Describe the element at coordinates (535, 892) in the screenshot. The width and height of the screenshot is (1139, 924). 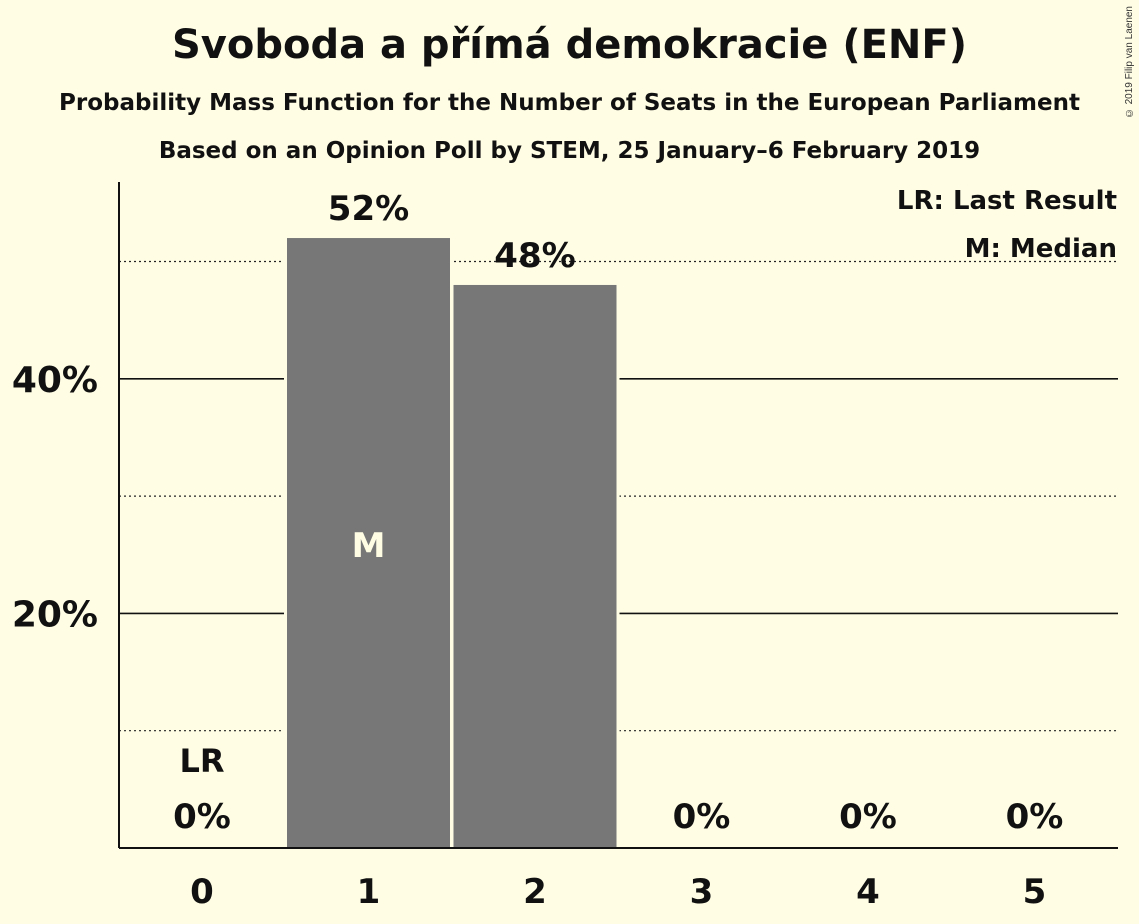
I see `x-tick-label: 2` at that location.